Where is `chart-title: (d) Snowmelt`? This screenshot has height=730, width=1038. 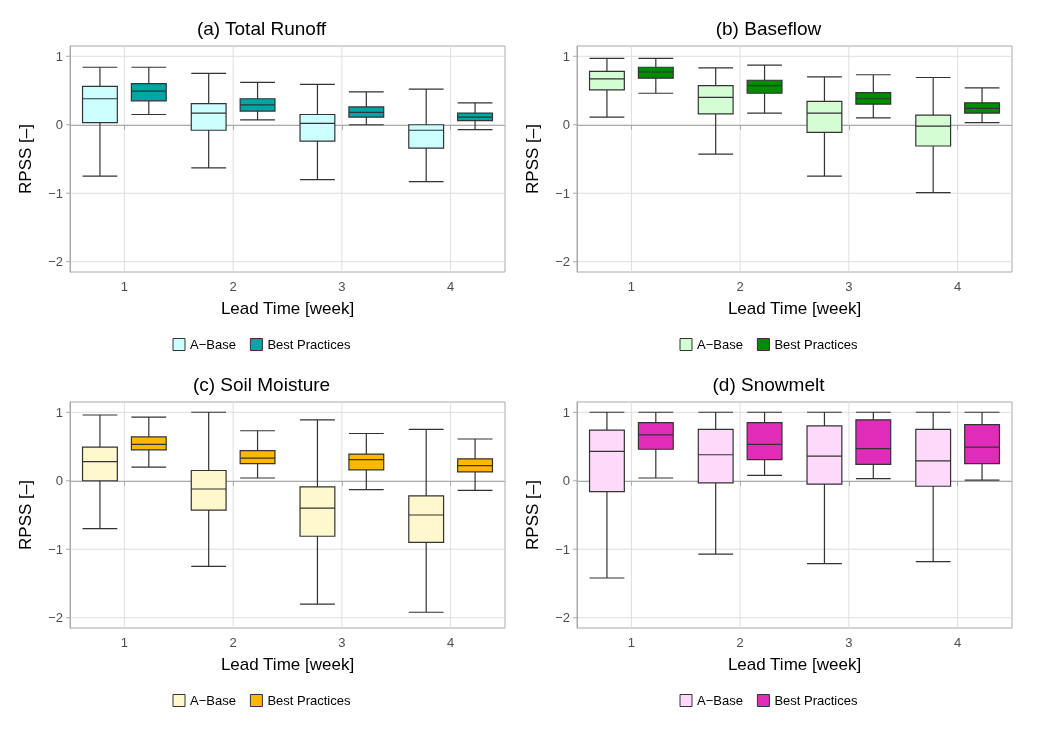
chart-title: (d) Snowmelt is located at coordinates (769, 384).